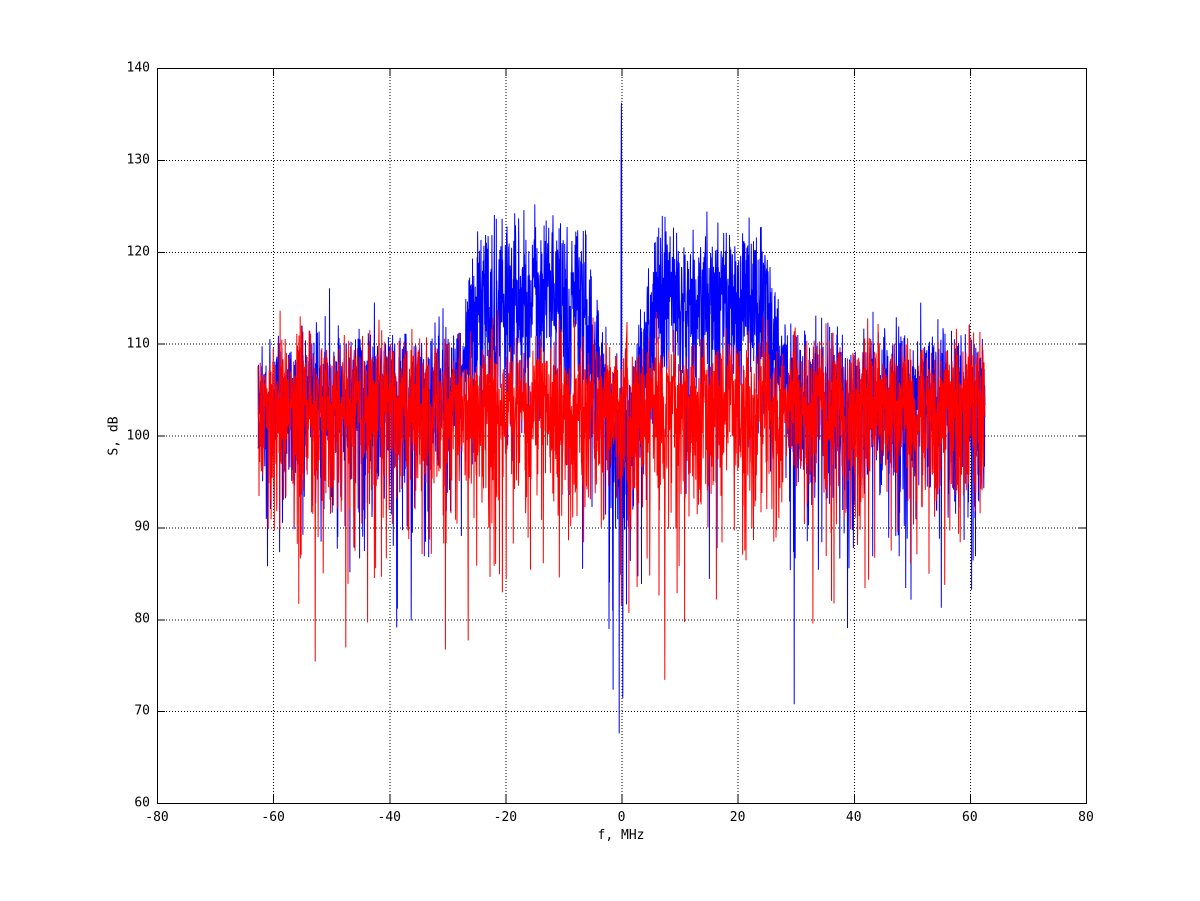 Image resolution: width=1200 pixels, height=901 pixels. What do you see at coordinates (621, 817) in the screenshot?
I see `x-tick-label: 0` at bounding box center [621, 817].